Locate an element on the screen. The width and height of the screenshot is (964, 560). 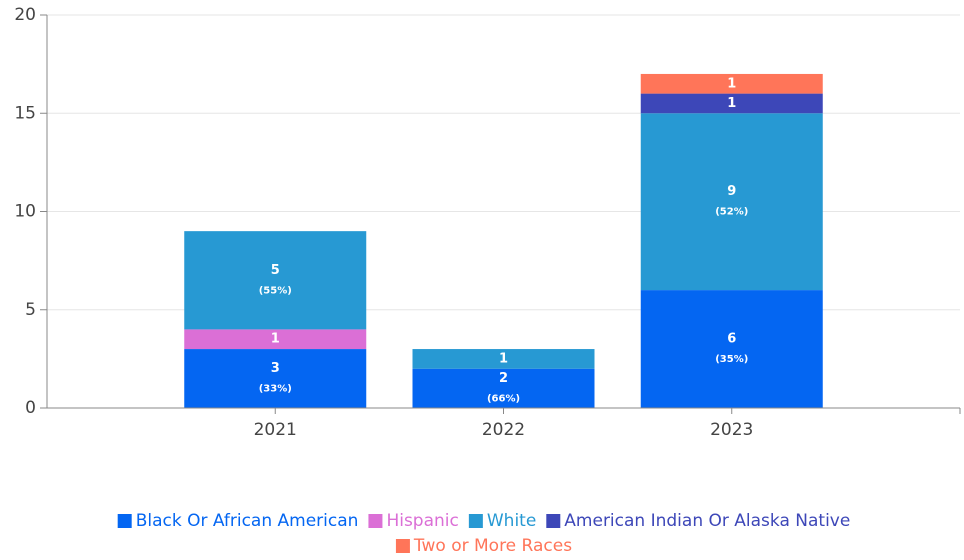
legend-label: American Indian Or Alaska Native is located at coordinates (707, 521).